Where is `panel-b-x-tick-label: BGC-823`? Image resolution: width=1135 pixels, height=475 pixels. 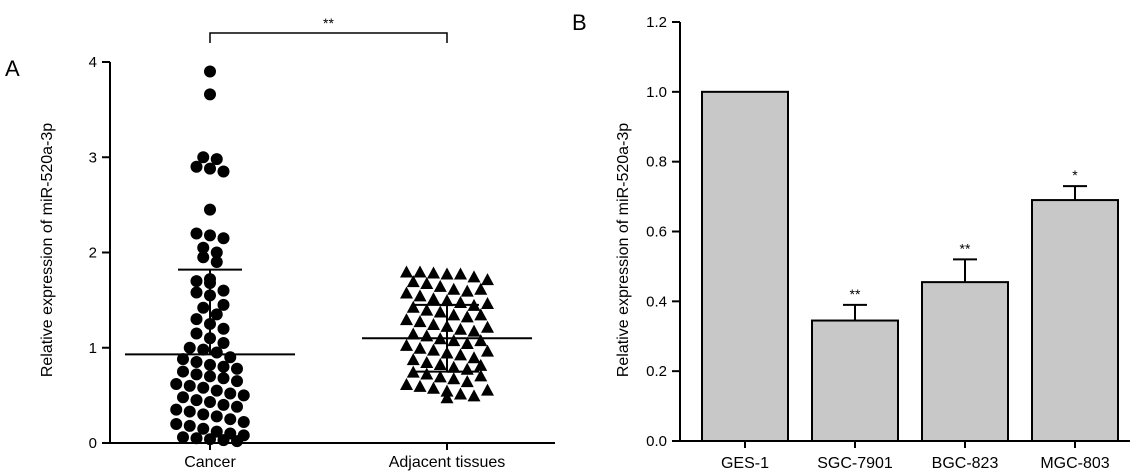 panel-b-x-tick-label: BGC-823 is located at coordinates (965, 463).